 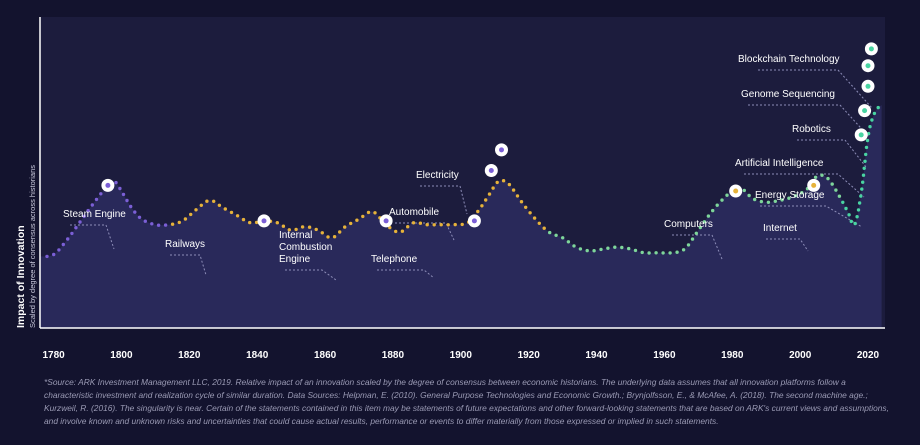 I want to click on x-tick-label: 1980, so click(x=732, y=355).